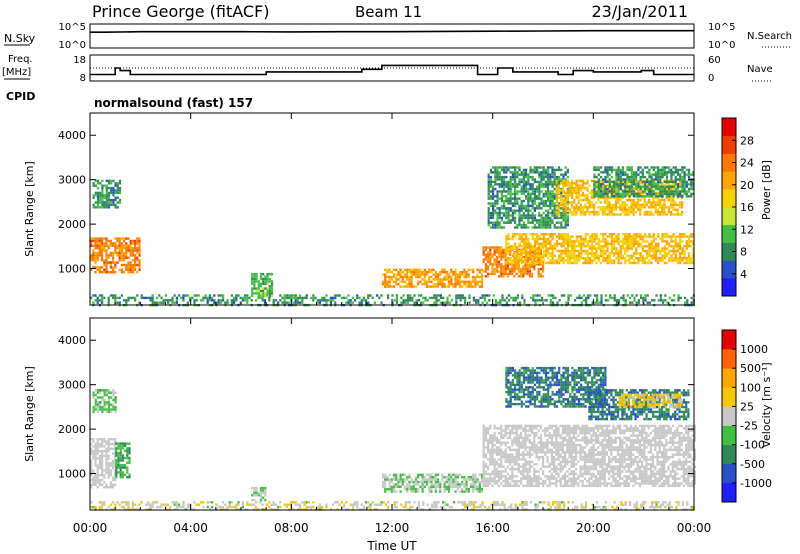 This screenshot has width=800, height=554. I want to click on freq-left-label-1: Freq., so click(20, 59).